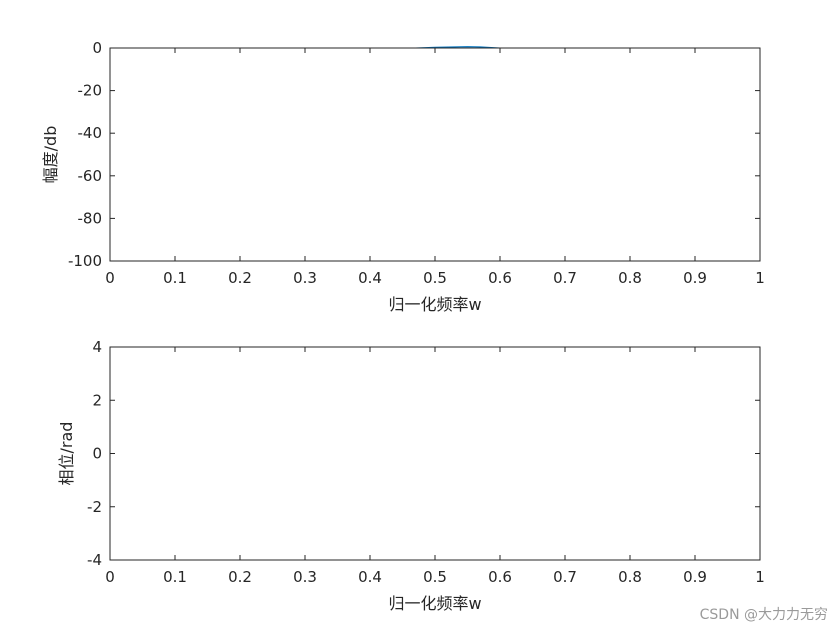 This screenshot has width=840, height=630. Describe the element at coordinates (90, 218) in the screenshot. I see `magnitude-ytick-label: -80` at that location.